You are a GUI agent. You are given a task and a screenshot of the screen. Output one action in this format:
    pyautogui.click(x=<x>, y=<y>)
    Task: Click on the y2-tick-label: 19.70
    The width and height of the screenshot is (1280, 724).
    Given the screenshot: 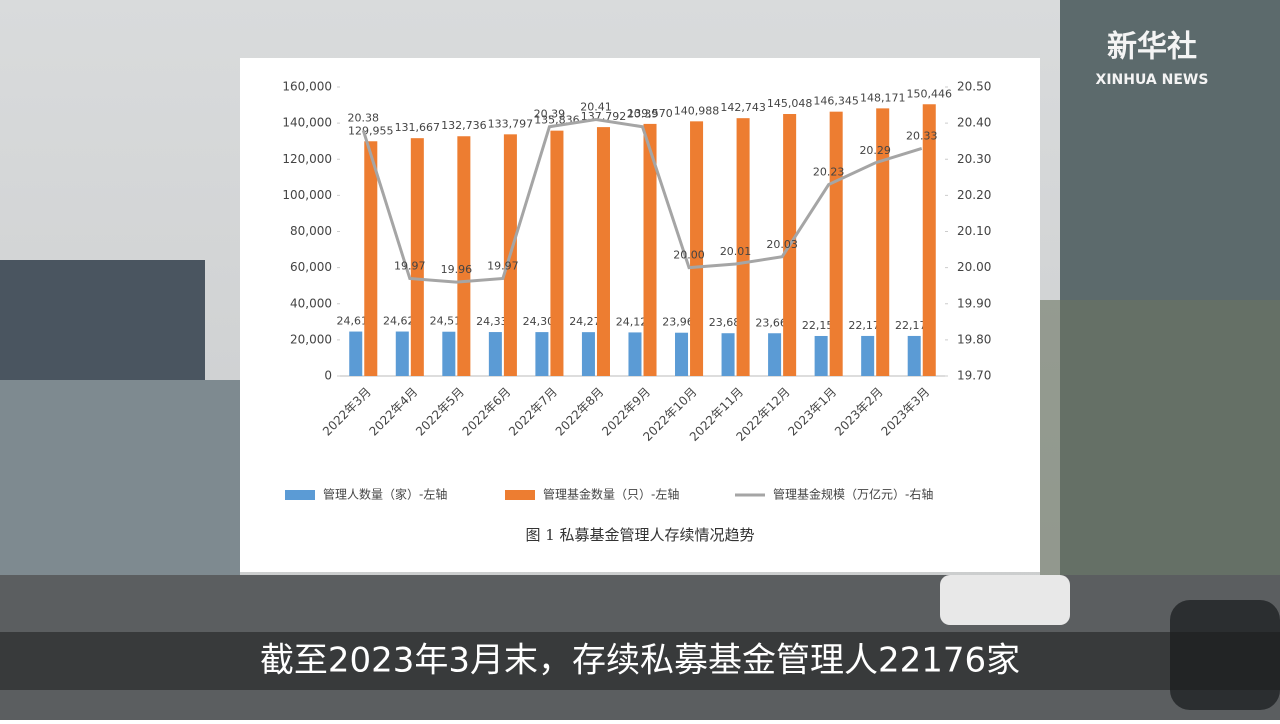 What is the action you would take?
    pyautogui.click(x=974, y=376)
    